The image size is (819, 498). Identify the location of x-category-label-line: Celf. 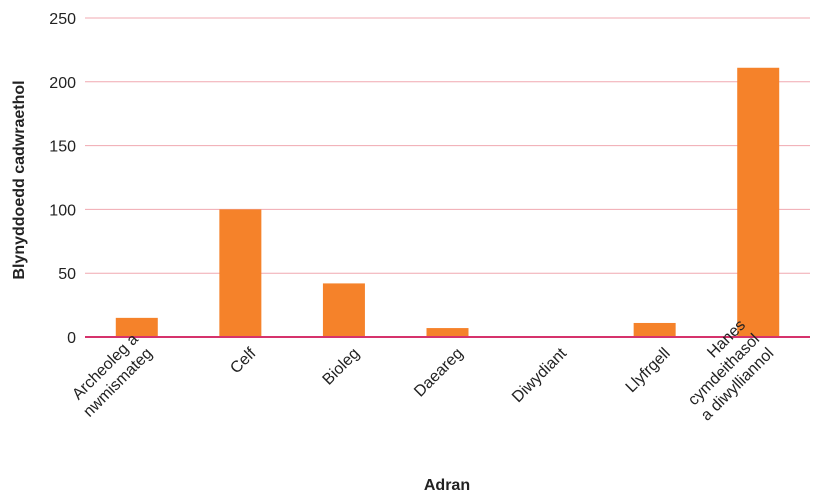
(243, 361).